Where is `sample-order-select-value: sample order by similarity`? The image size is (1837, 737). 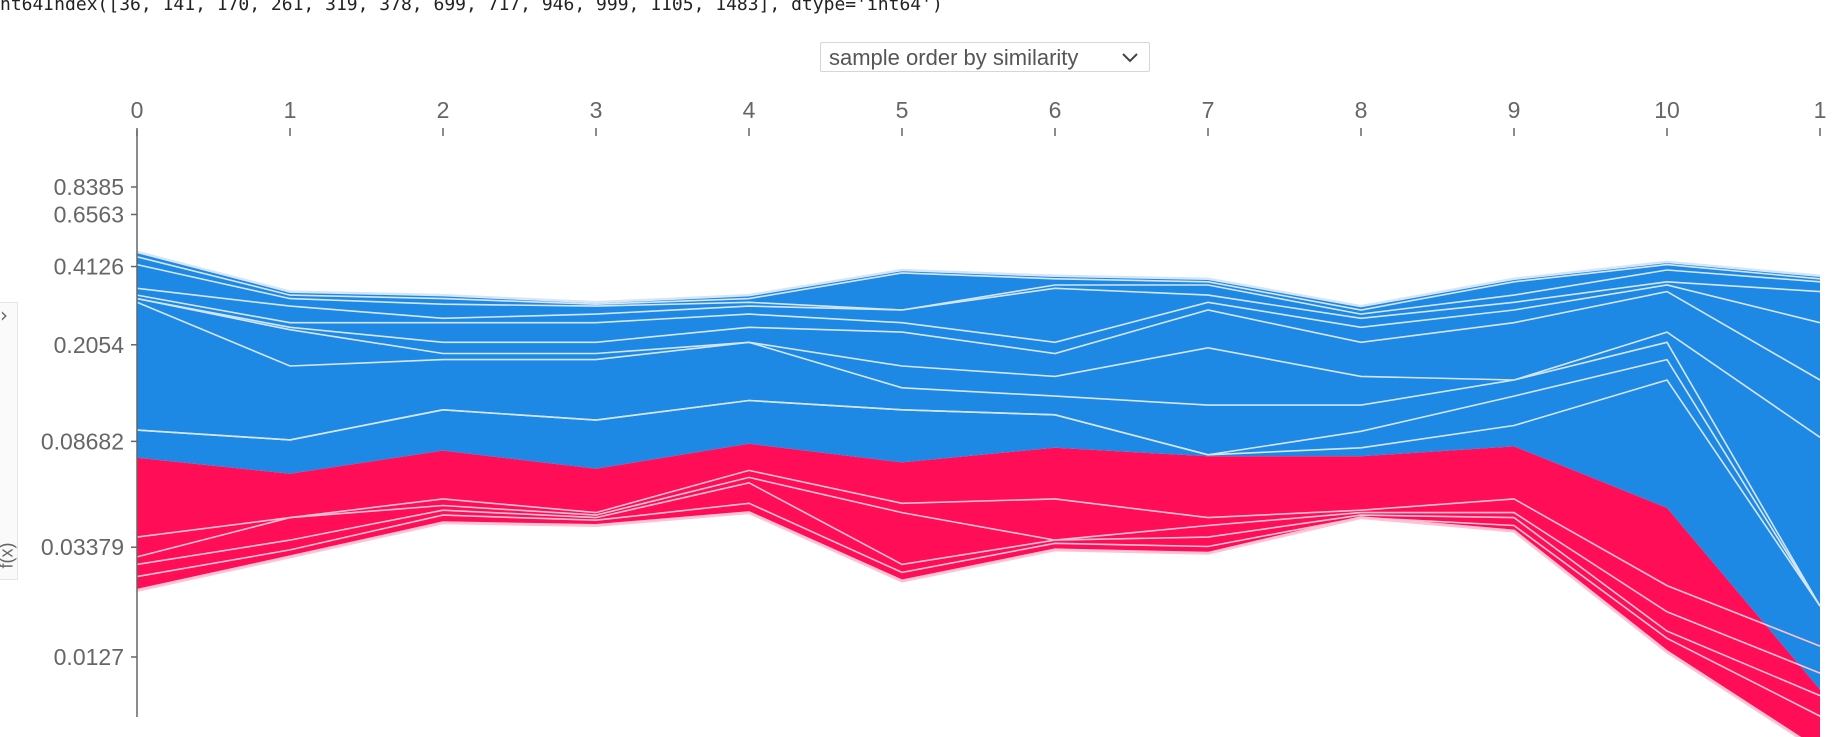
sample-order-select-value: sample order by similarity is located at coordinates (954, 57).